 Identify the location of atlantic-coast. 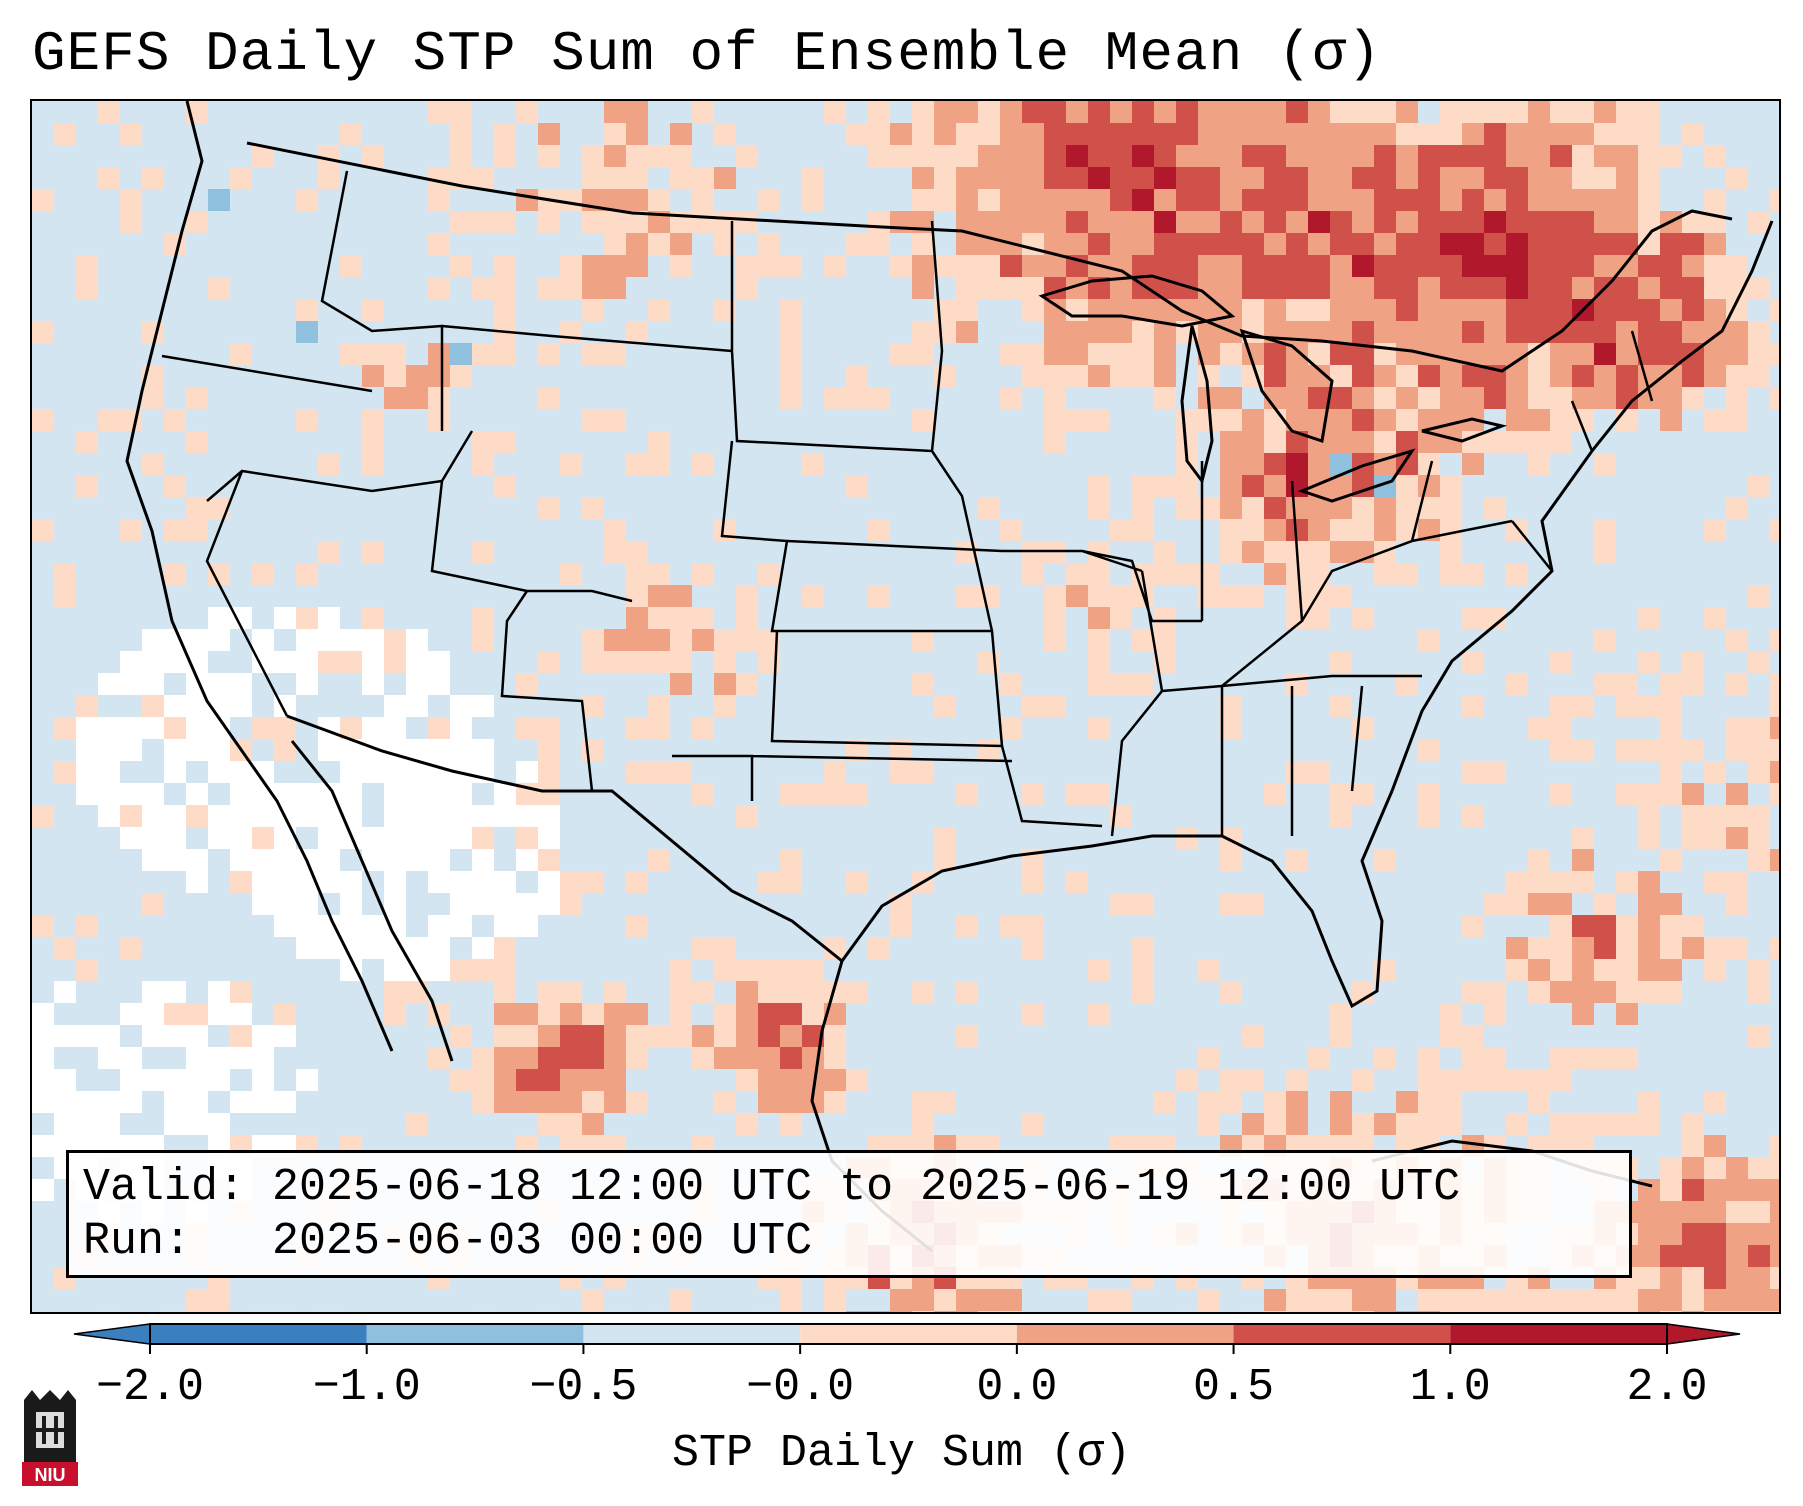
(1582, 506).